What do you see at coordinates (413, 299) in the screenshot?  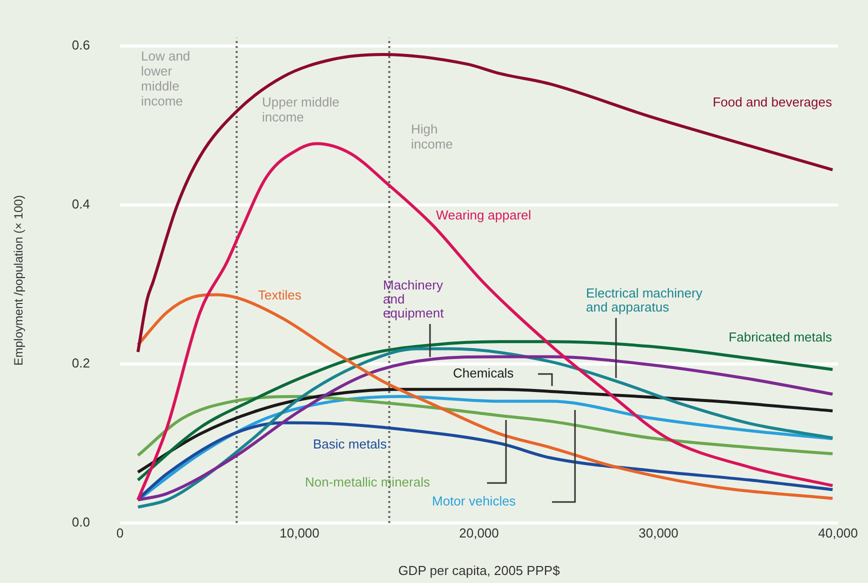 I see `text: Machinery and equipment` at bounding box center [413, 299].